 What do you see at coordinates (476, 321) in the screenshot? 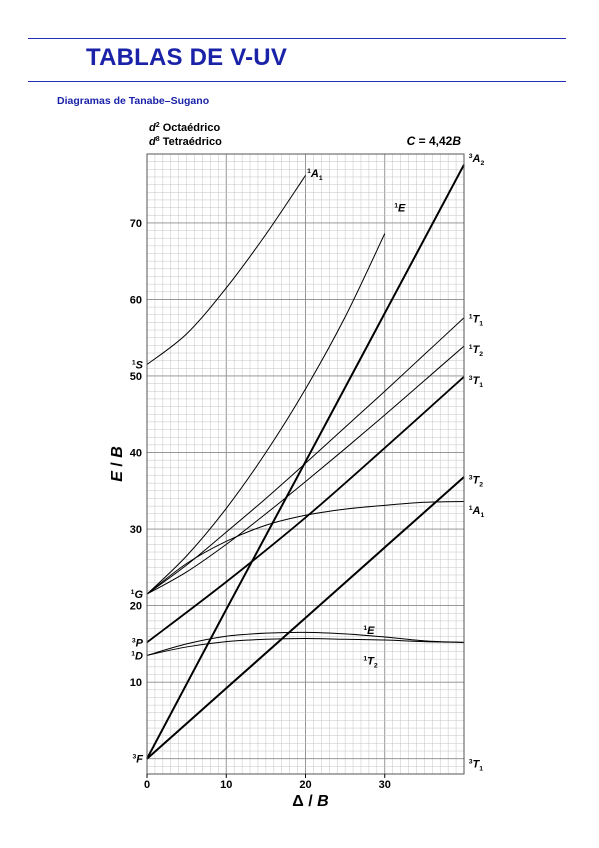
I see `curve-label-1t1: 1T1` at bounding box center [476, 321].